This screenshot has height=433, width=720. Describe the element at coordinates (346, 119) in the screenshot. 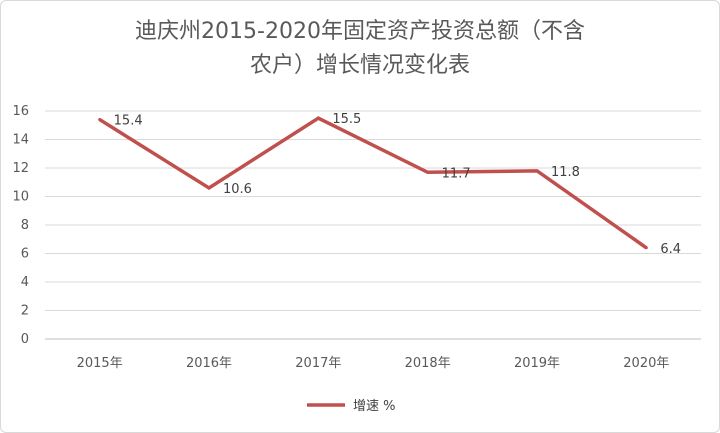

I see `data-label-2: 15.5` at that location.